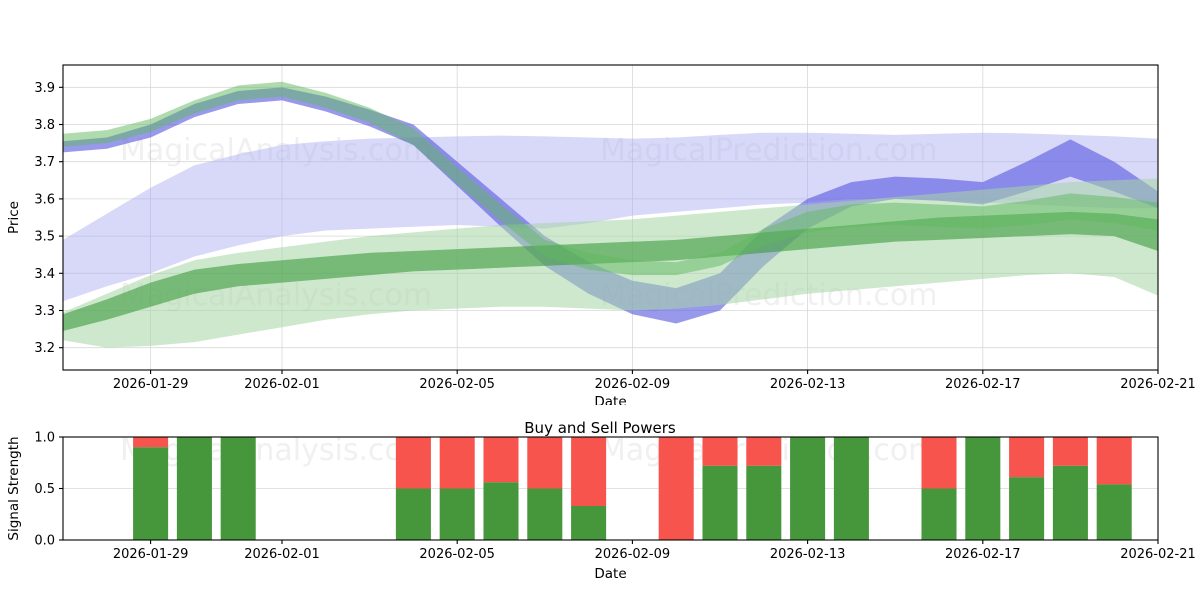 The image size is (1200, 600). I want to click on clip-top, so click(600, 32).